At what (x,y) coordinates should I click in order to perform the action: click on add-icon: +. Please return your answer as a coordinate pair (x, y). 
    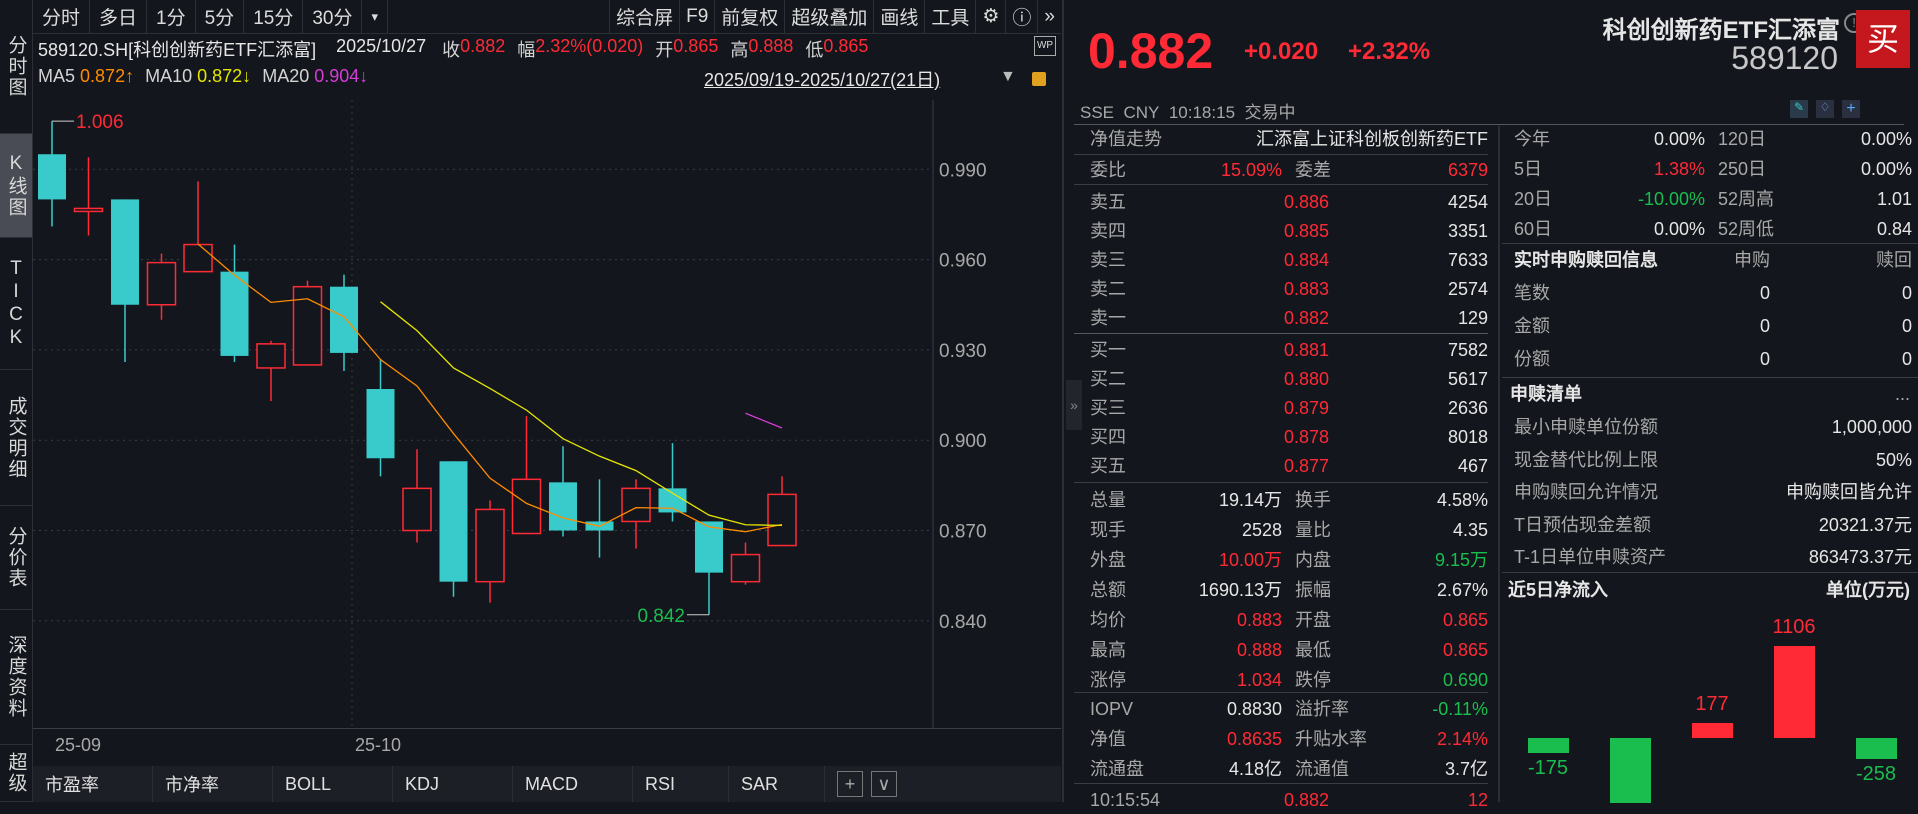
    Looking at the image, I should click on (1851, 109).